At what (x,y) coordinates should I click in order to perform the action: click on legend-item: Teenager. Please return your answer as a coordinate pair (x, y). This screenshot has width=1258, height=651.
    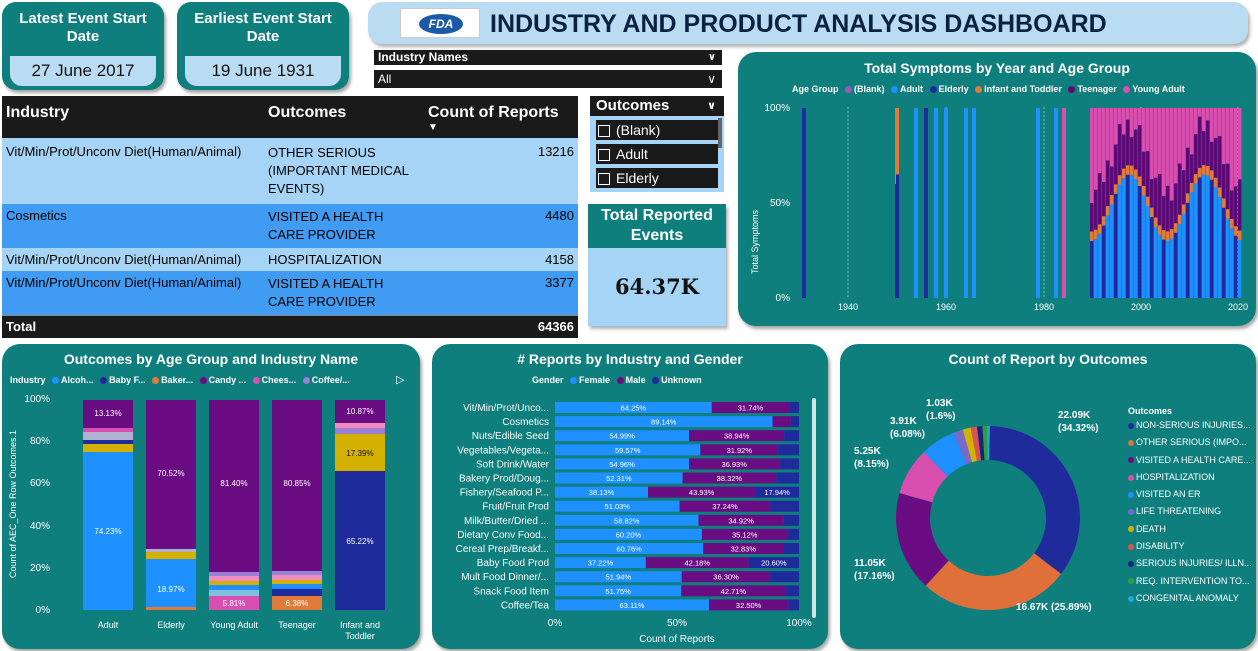
    Looking at the image, I should click on (1097, 89).